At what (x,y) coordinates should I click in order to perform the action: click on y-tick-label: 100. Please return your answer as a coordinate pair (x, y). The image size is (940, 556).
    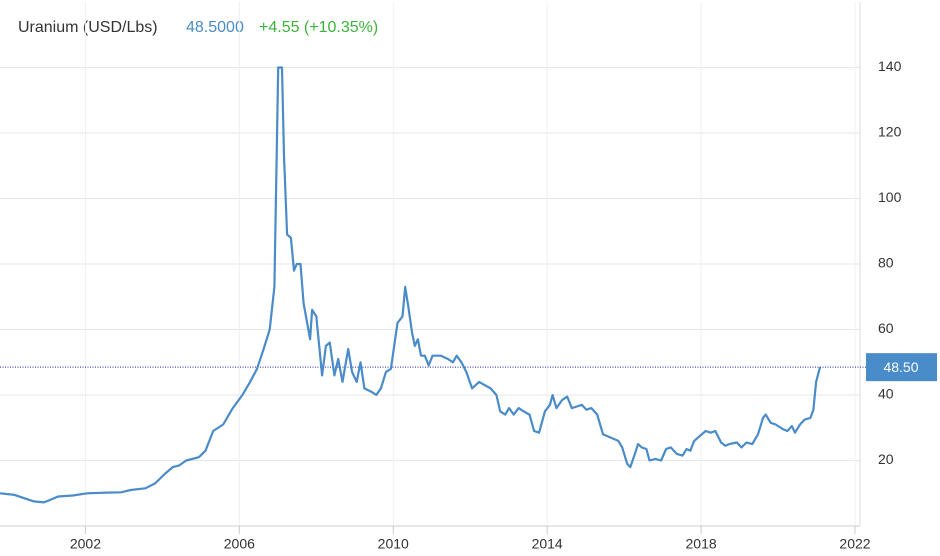
    Looking at the image, I should click on (890, 197).